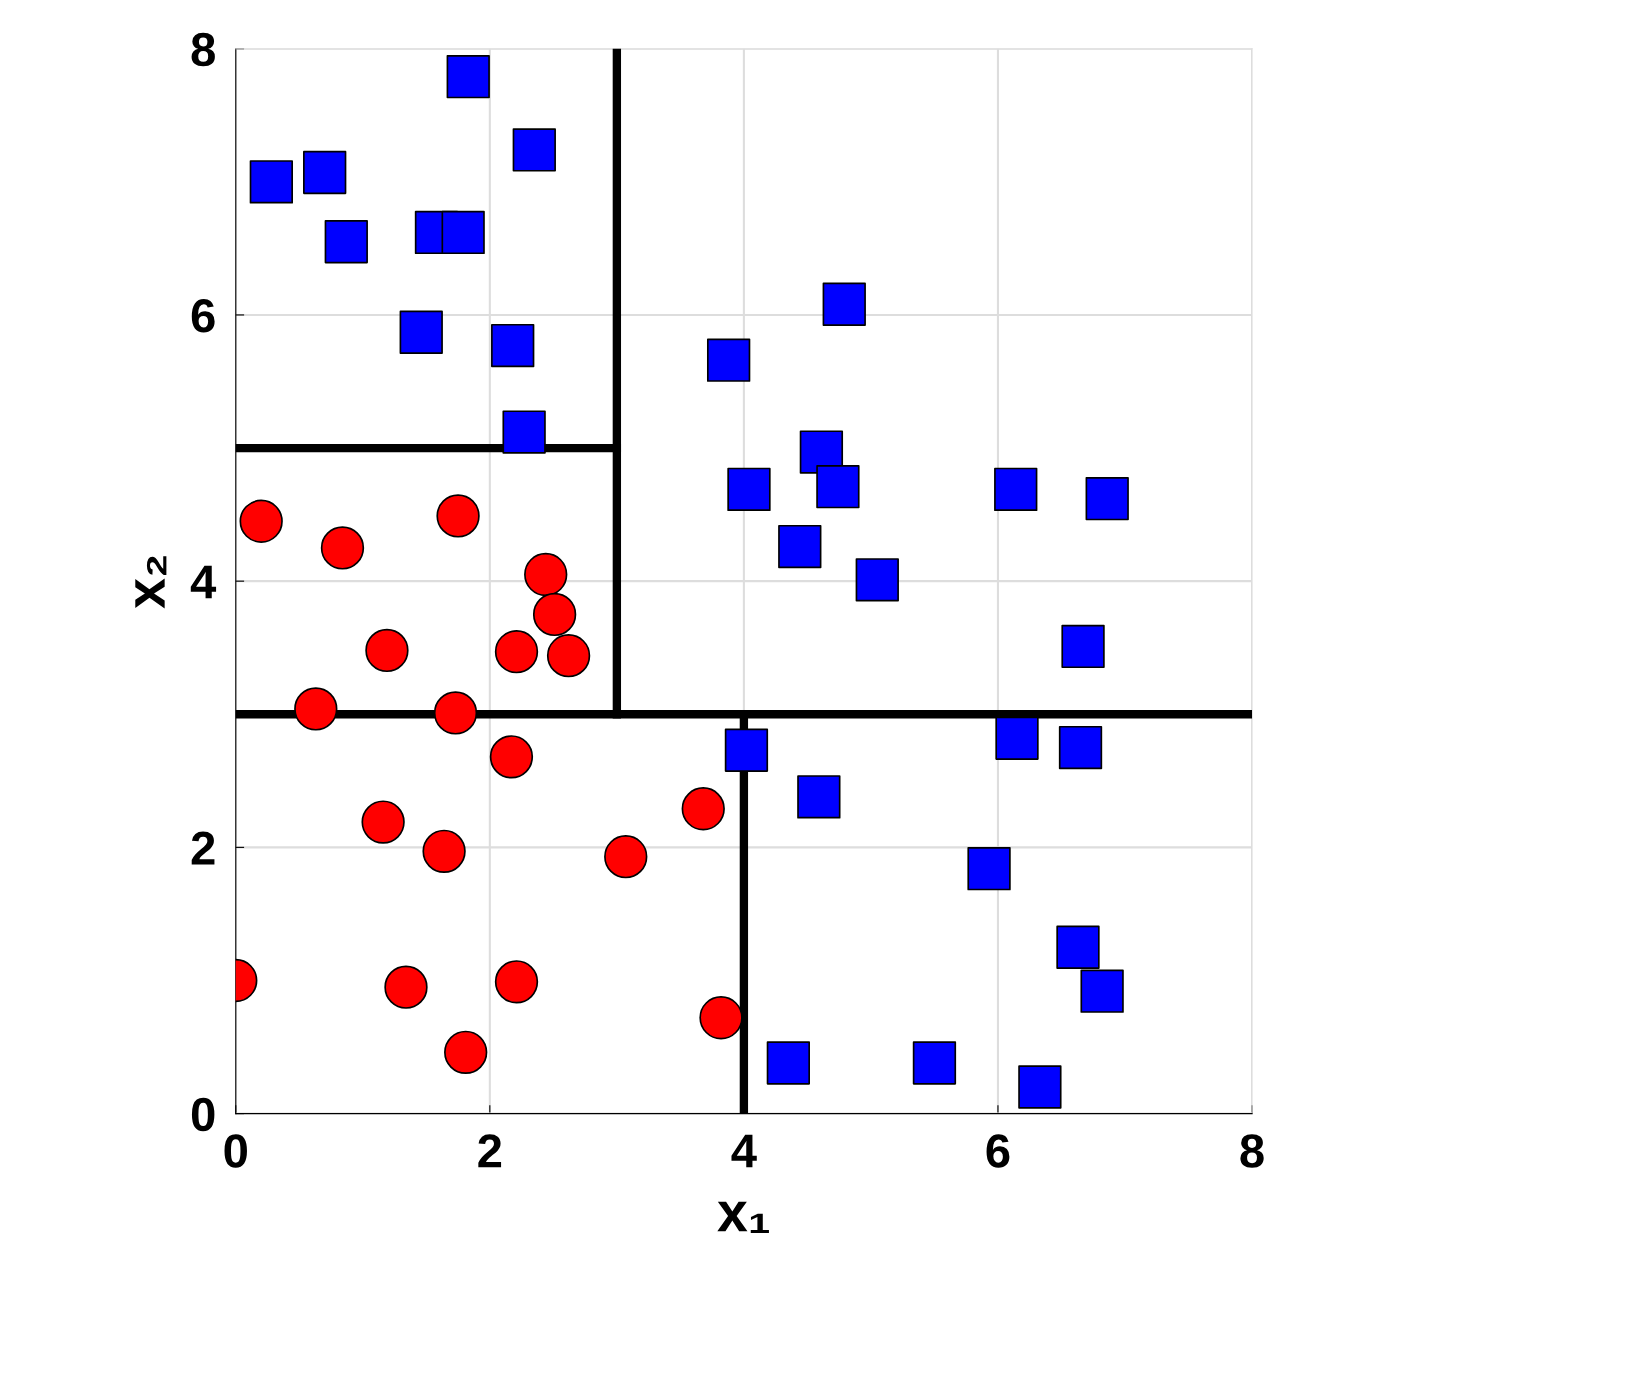  What do you see at coordinates (203, 848) in the screenshot?
I see `y-tick-label: 2` at bounding box center [203, 848].